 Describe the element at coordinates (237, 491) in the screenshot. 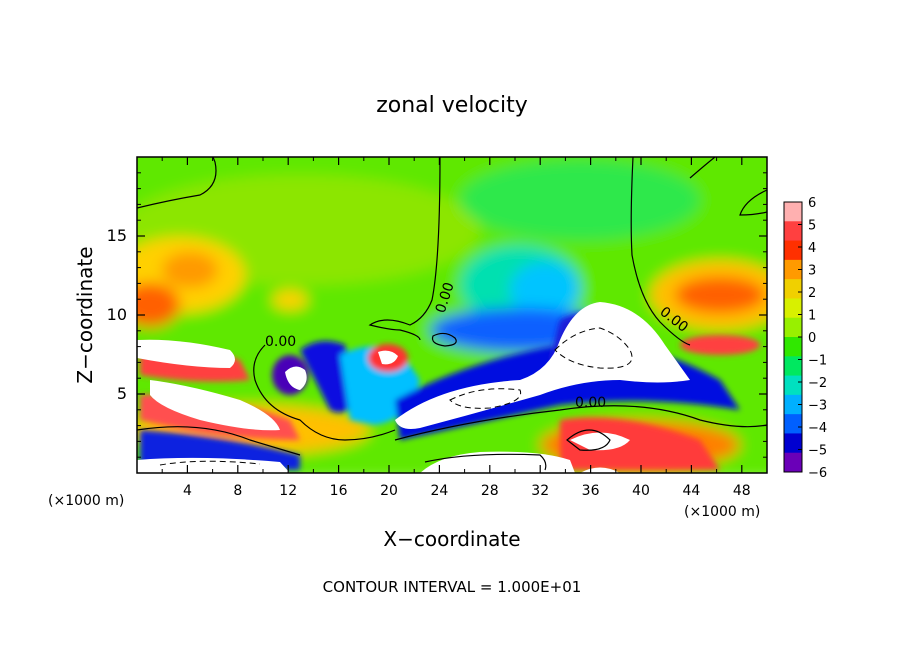

I see `x-tick-label: 8` at that location.